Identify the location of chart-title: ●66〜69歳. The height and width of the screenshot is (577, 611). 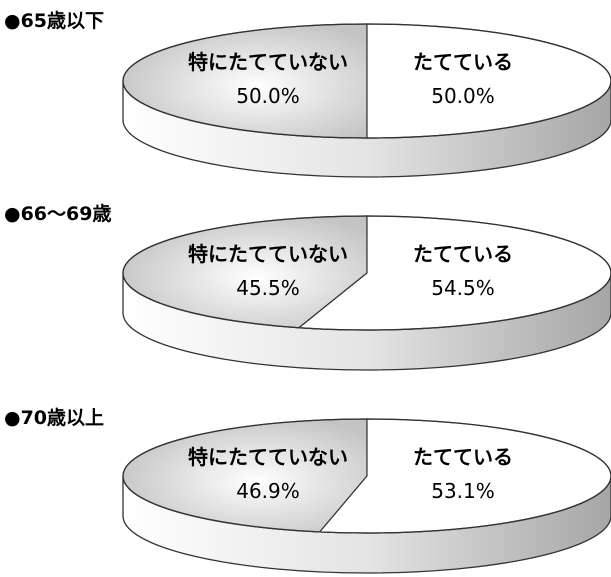
(57, 214).